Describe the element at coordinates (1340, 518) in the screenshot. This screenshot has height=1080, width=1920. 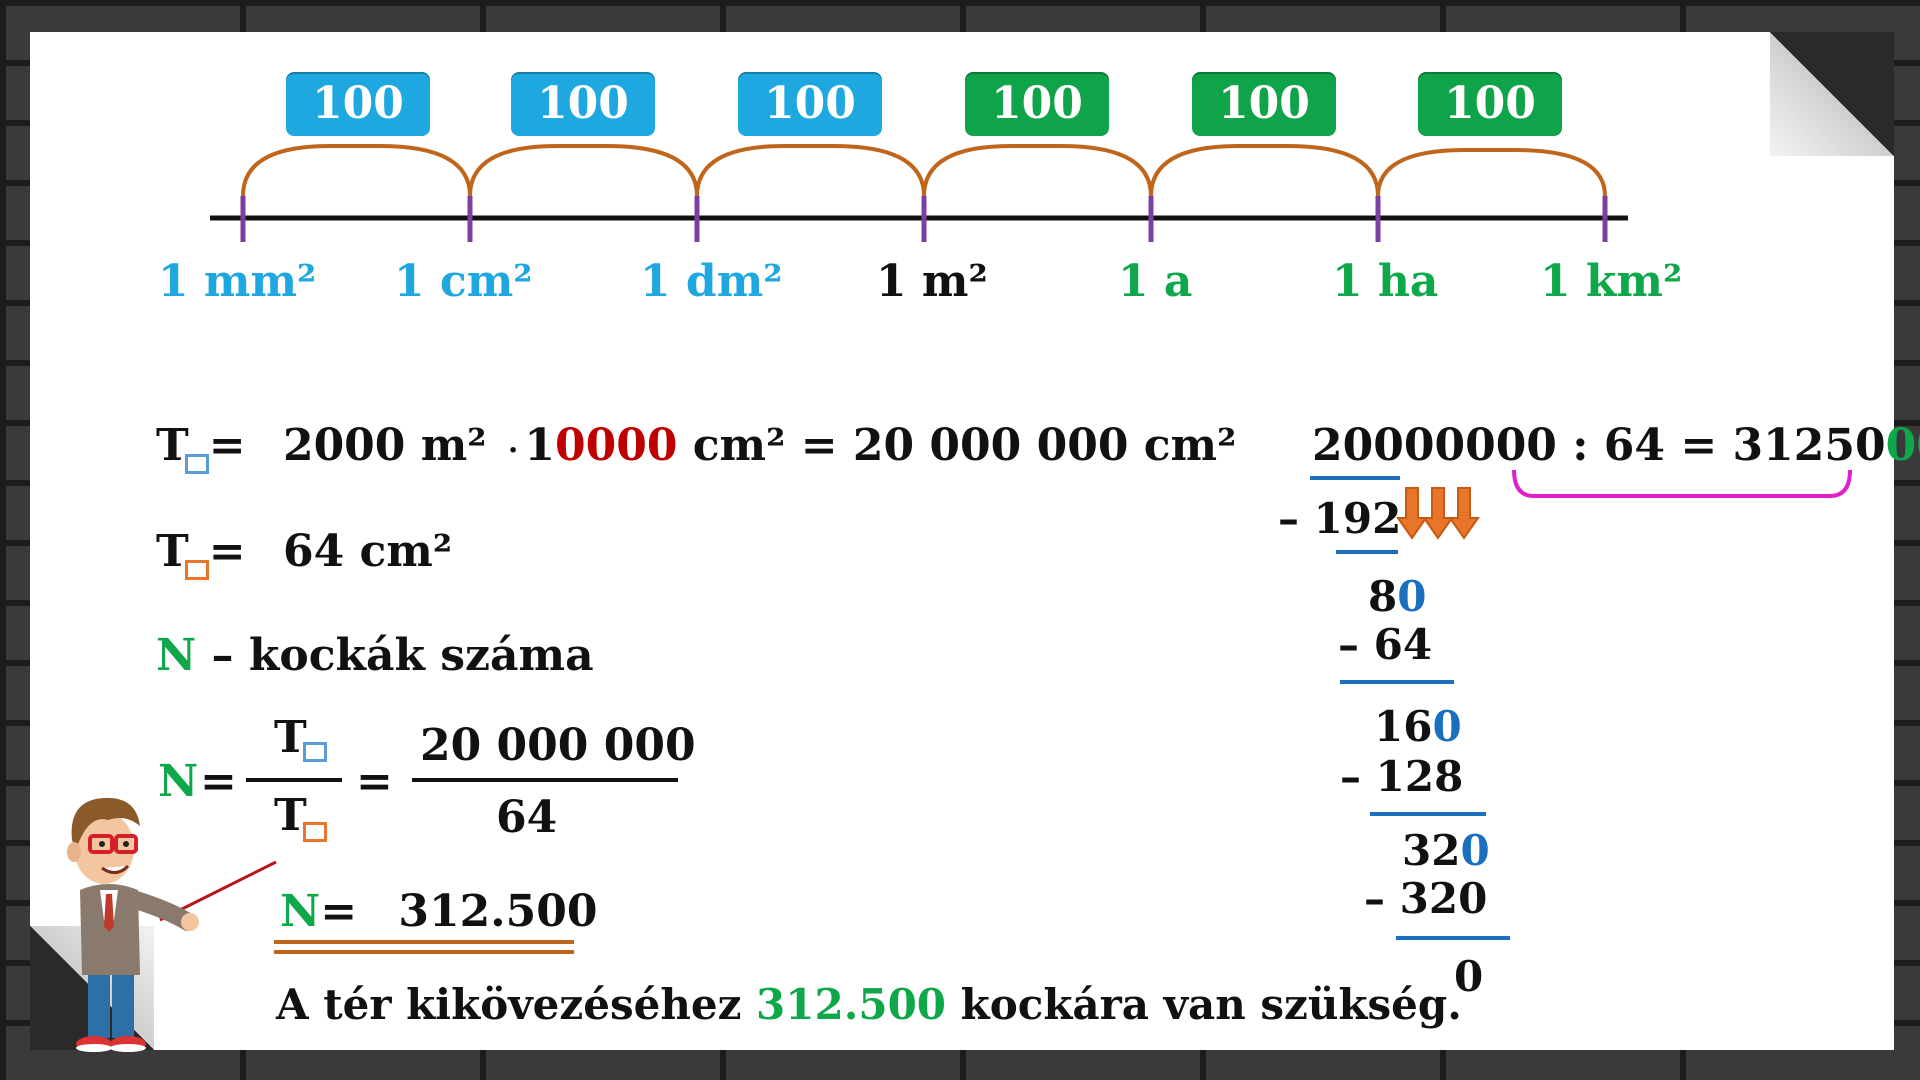
I see `division-sub-1: – 192` at that location.